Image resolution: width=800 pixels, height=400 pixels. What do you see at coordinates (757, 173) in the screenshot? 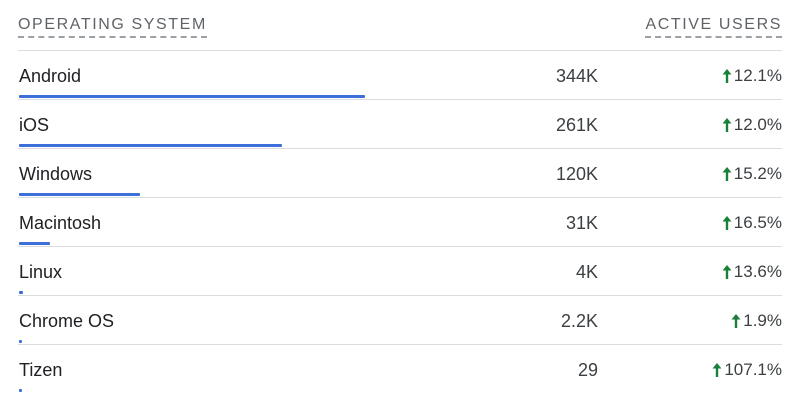
I see `change-percent: 15.2%` at bounding box center [757, 173].